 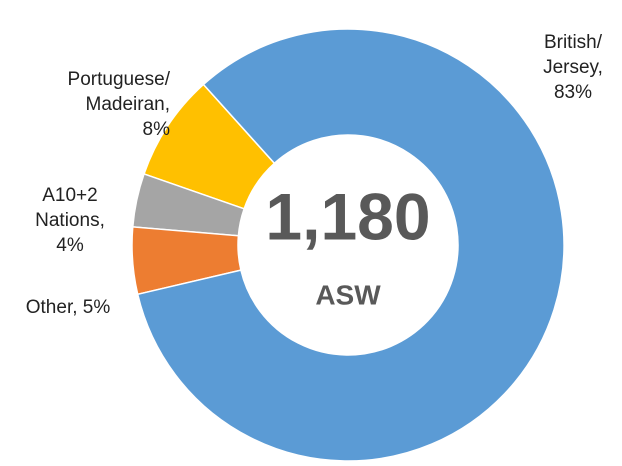 What do you see at coordinates (118, 104) in the screenshot?
I see `data-label: Portuguese/ Madeiran, 8%` at bounding box center [118, 104].